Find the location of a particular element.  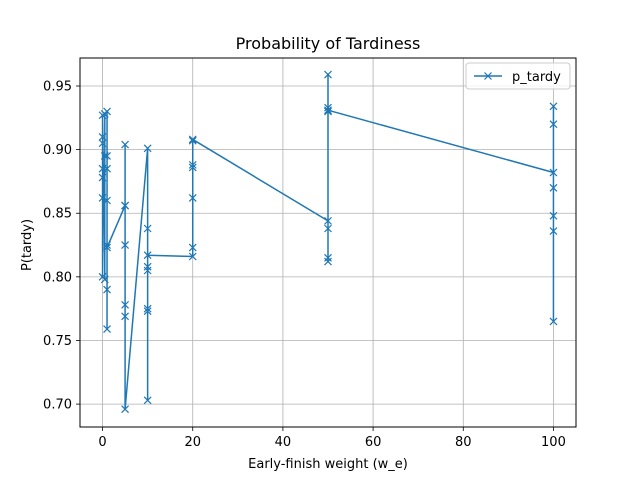

x-tick-label: 60 is located at coordinates (373, 442).